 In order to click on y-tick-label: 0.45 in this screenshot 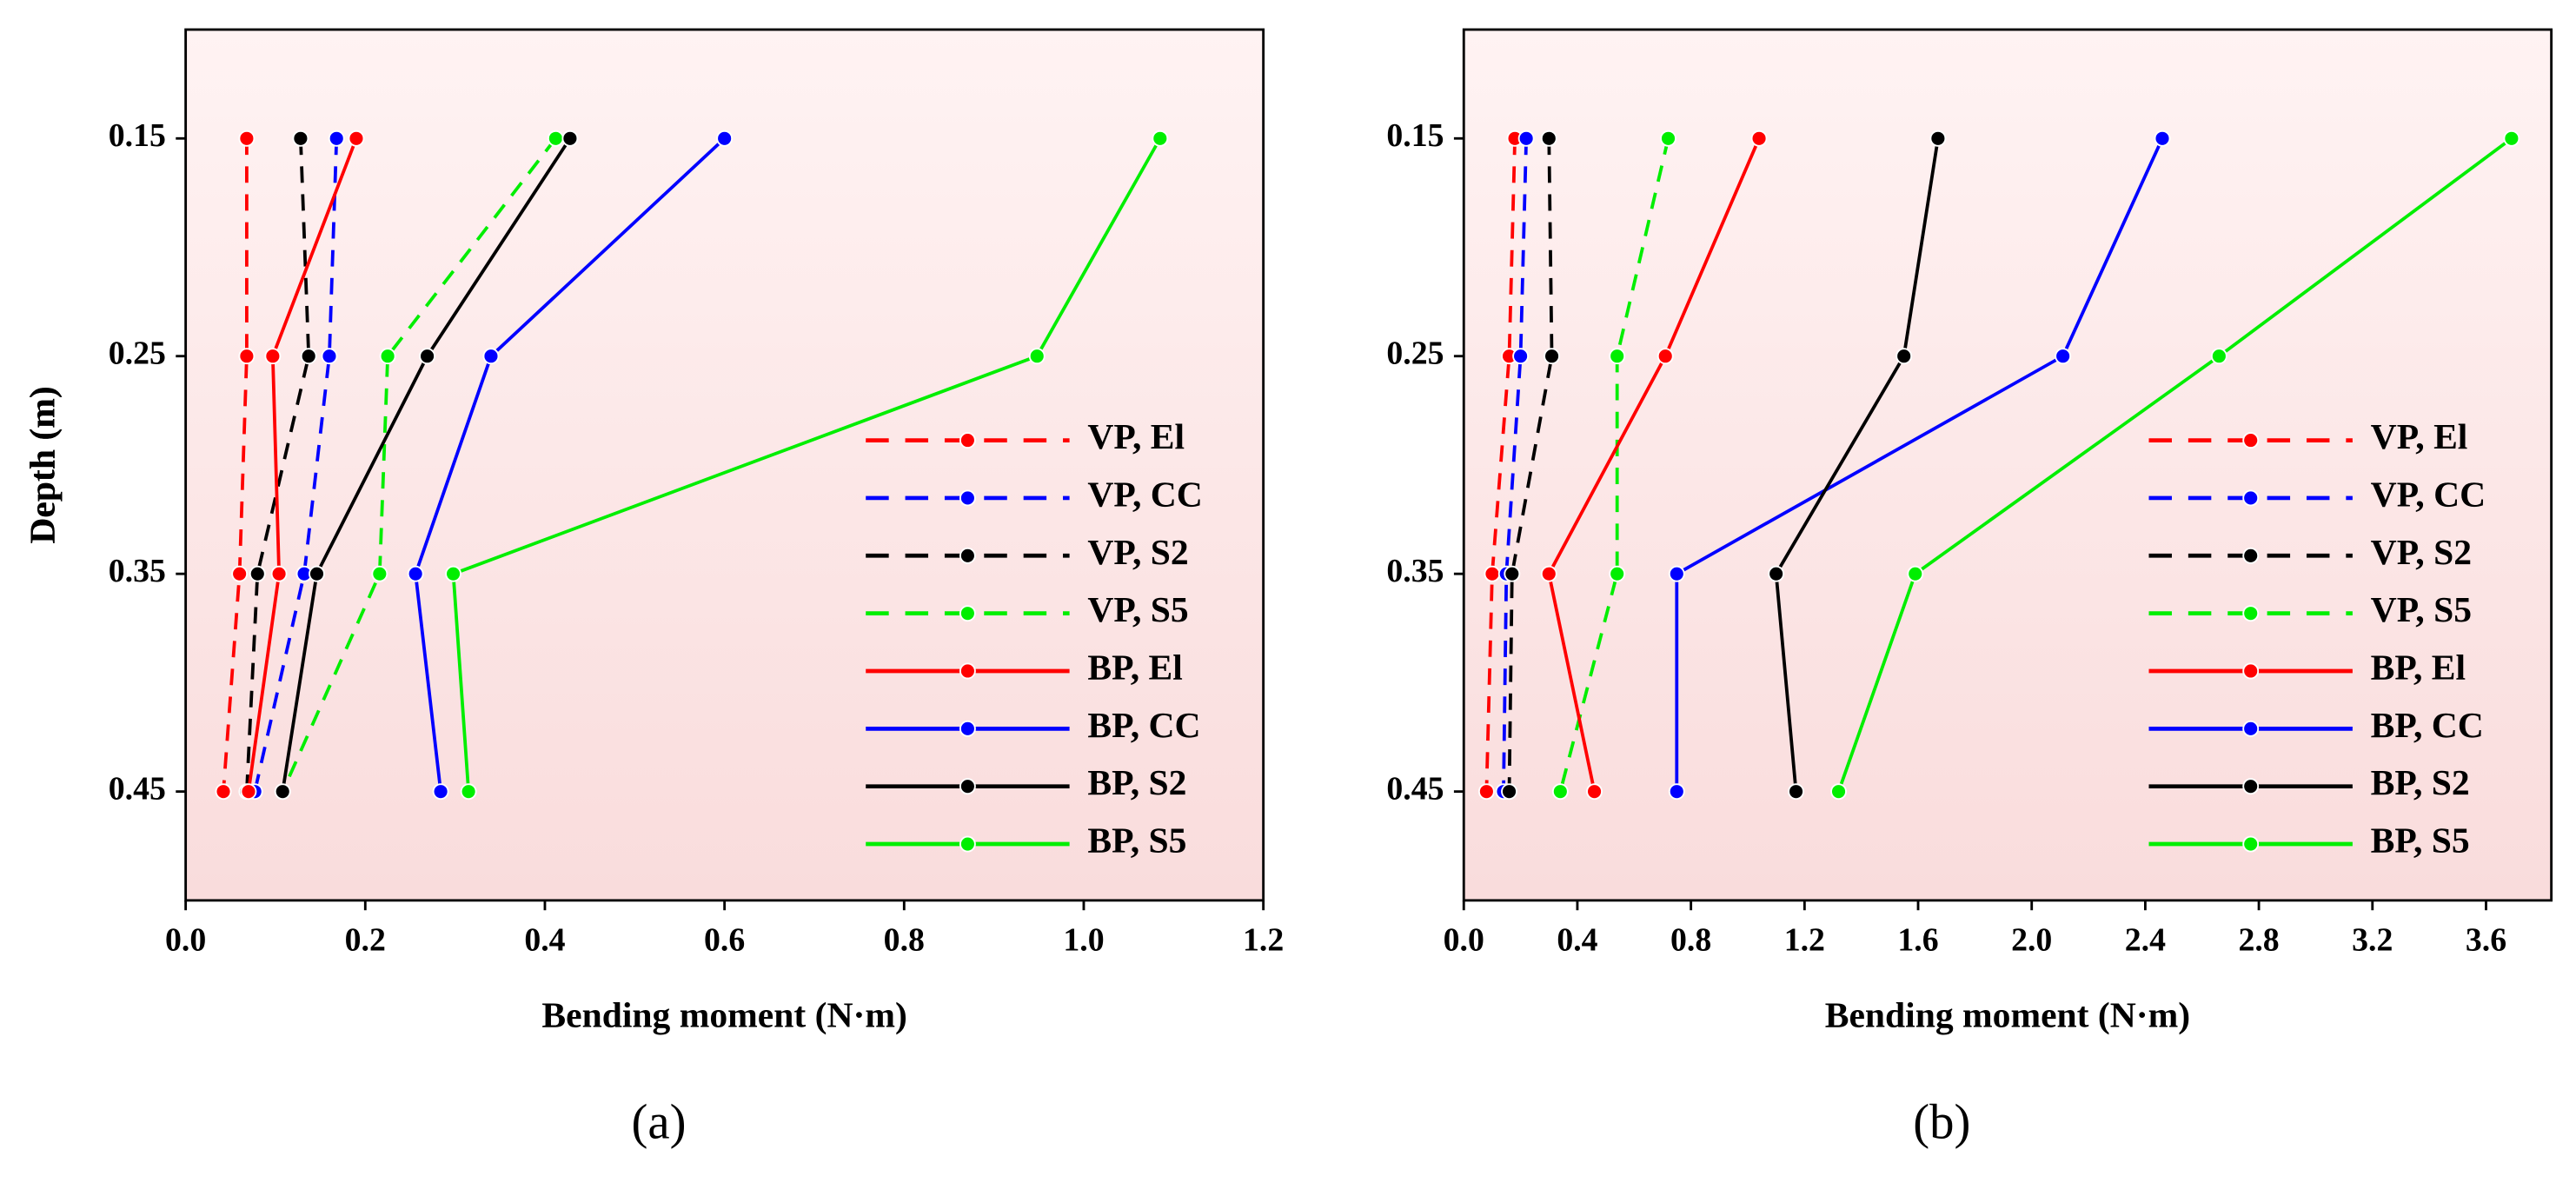, I will do `click(1415, 788)`.